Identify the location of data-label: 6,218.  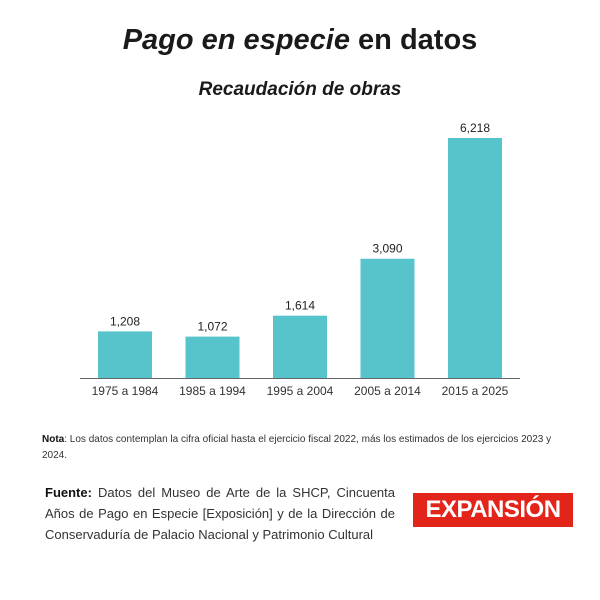
(475, 128).